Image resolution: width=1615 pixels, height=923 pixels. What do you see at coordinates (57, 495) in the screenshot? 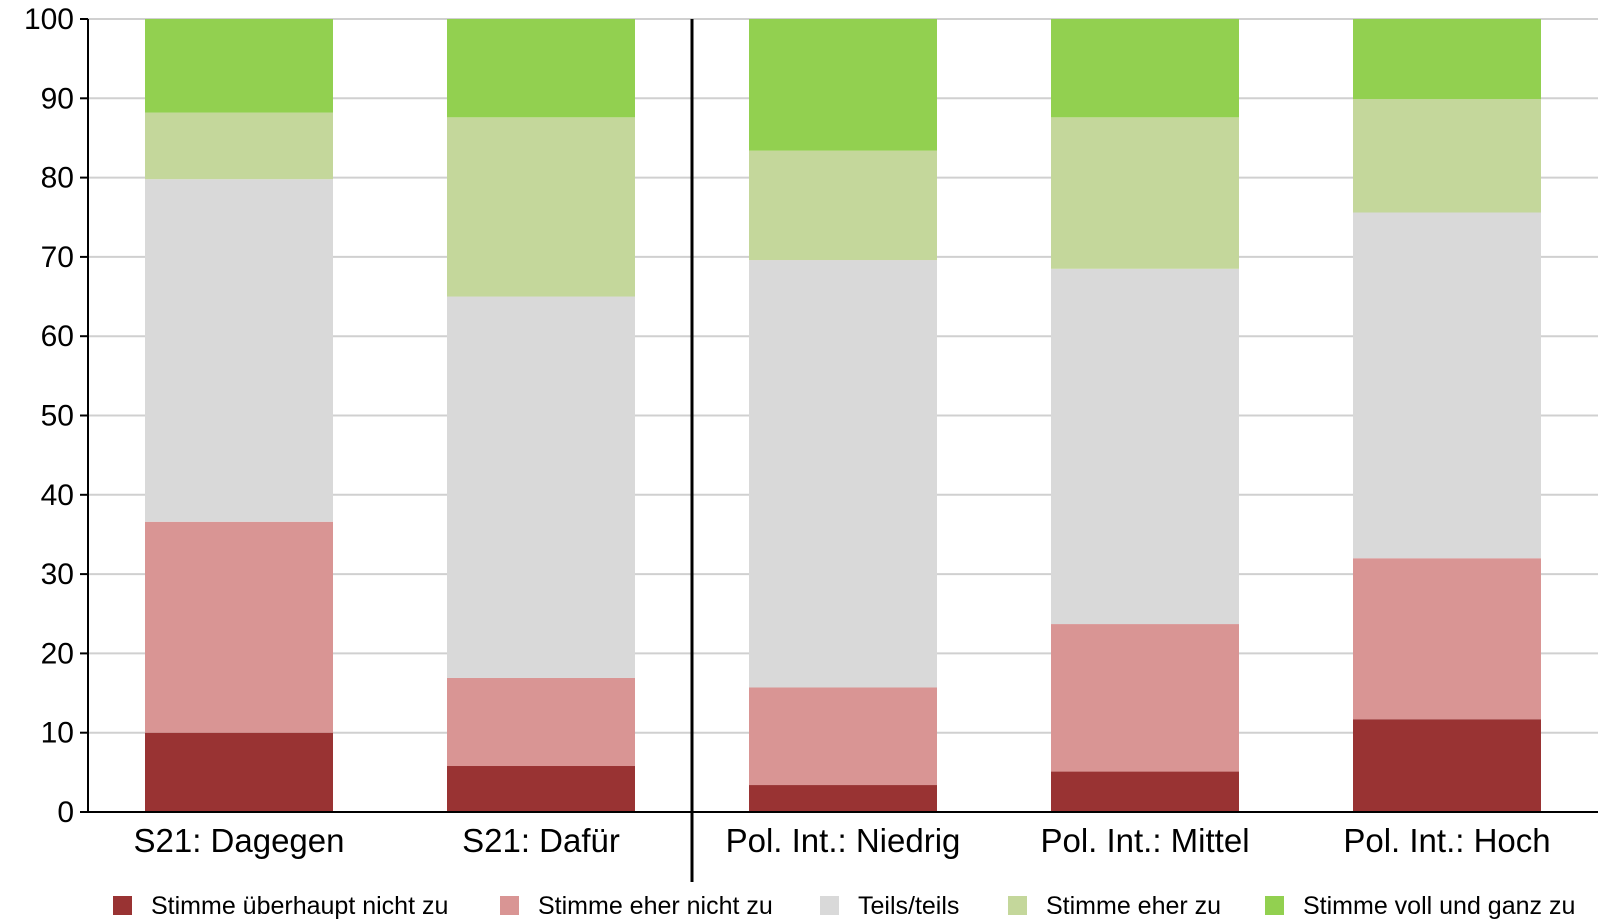
I see `y-tick-label: 40` at bounding box center [57, 495].